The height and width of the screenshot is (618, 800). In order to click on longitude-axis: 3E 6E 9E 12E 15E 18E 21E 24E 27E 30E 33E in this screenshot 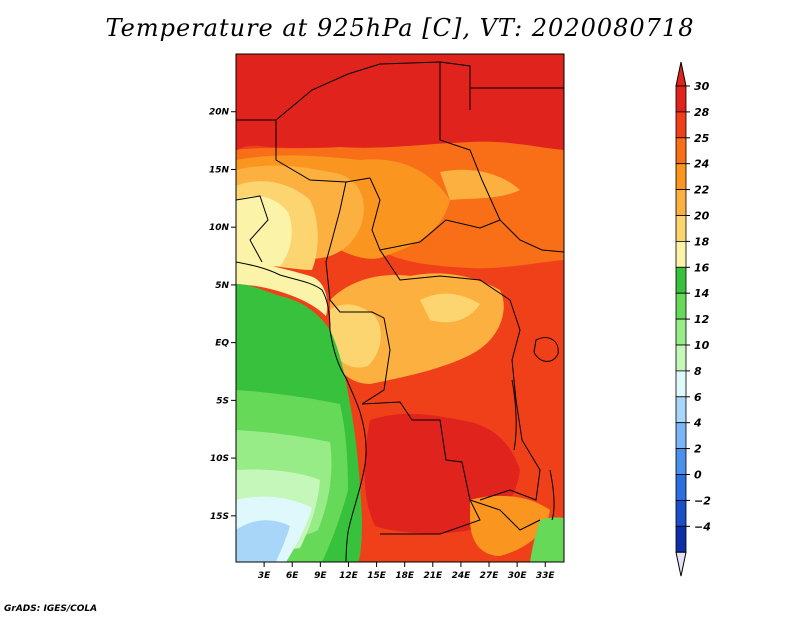, I will do `click(407, 571)`.